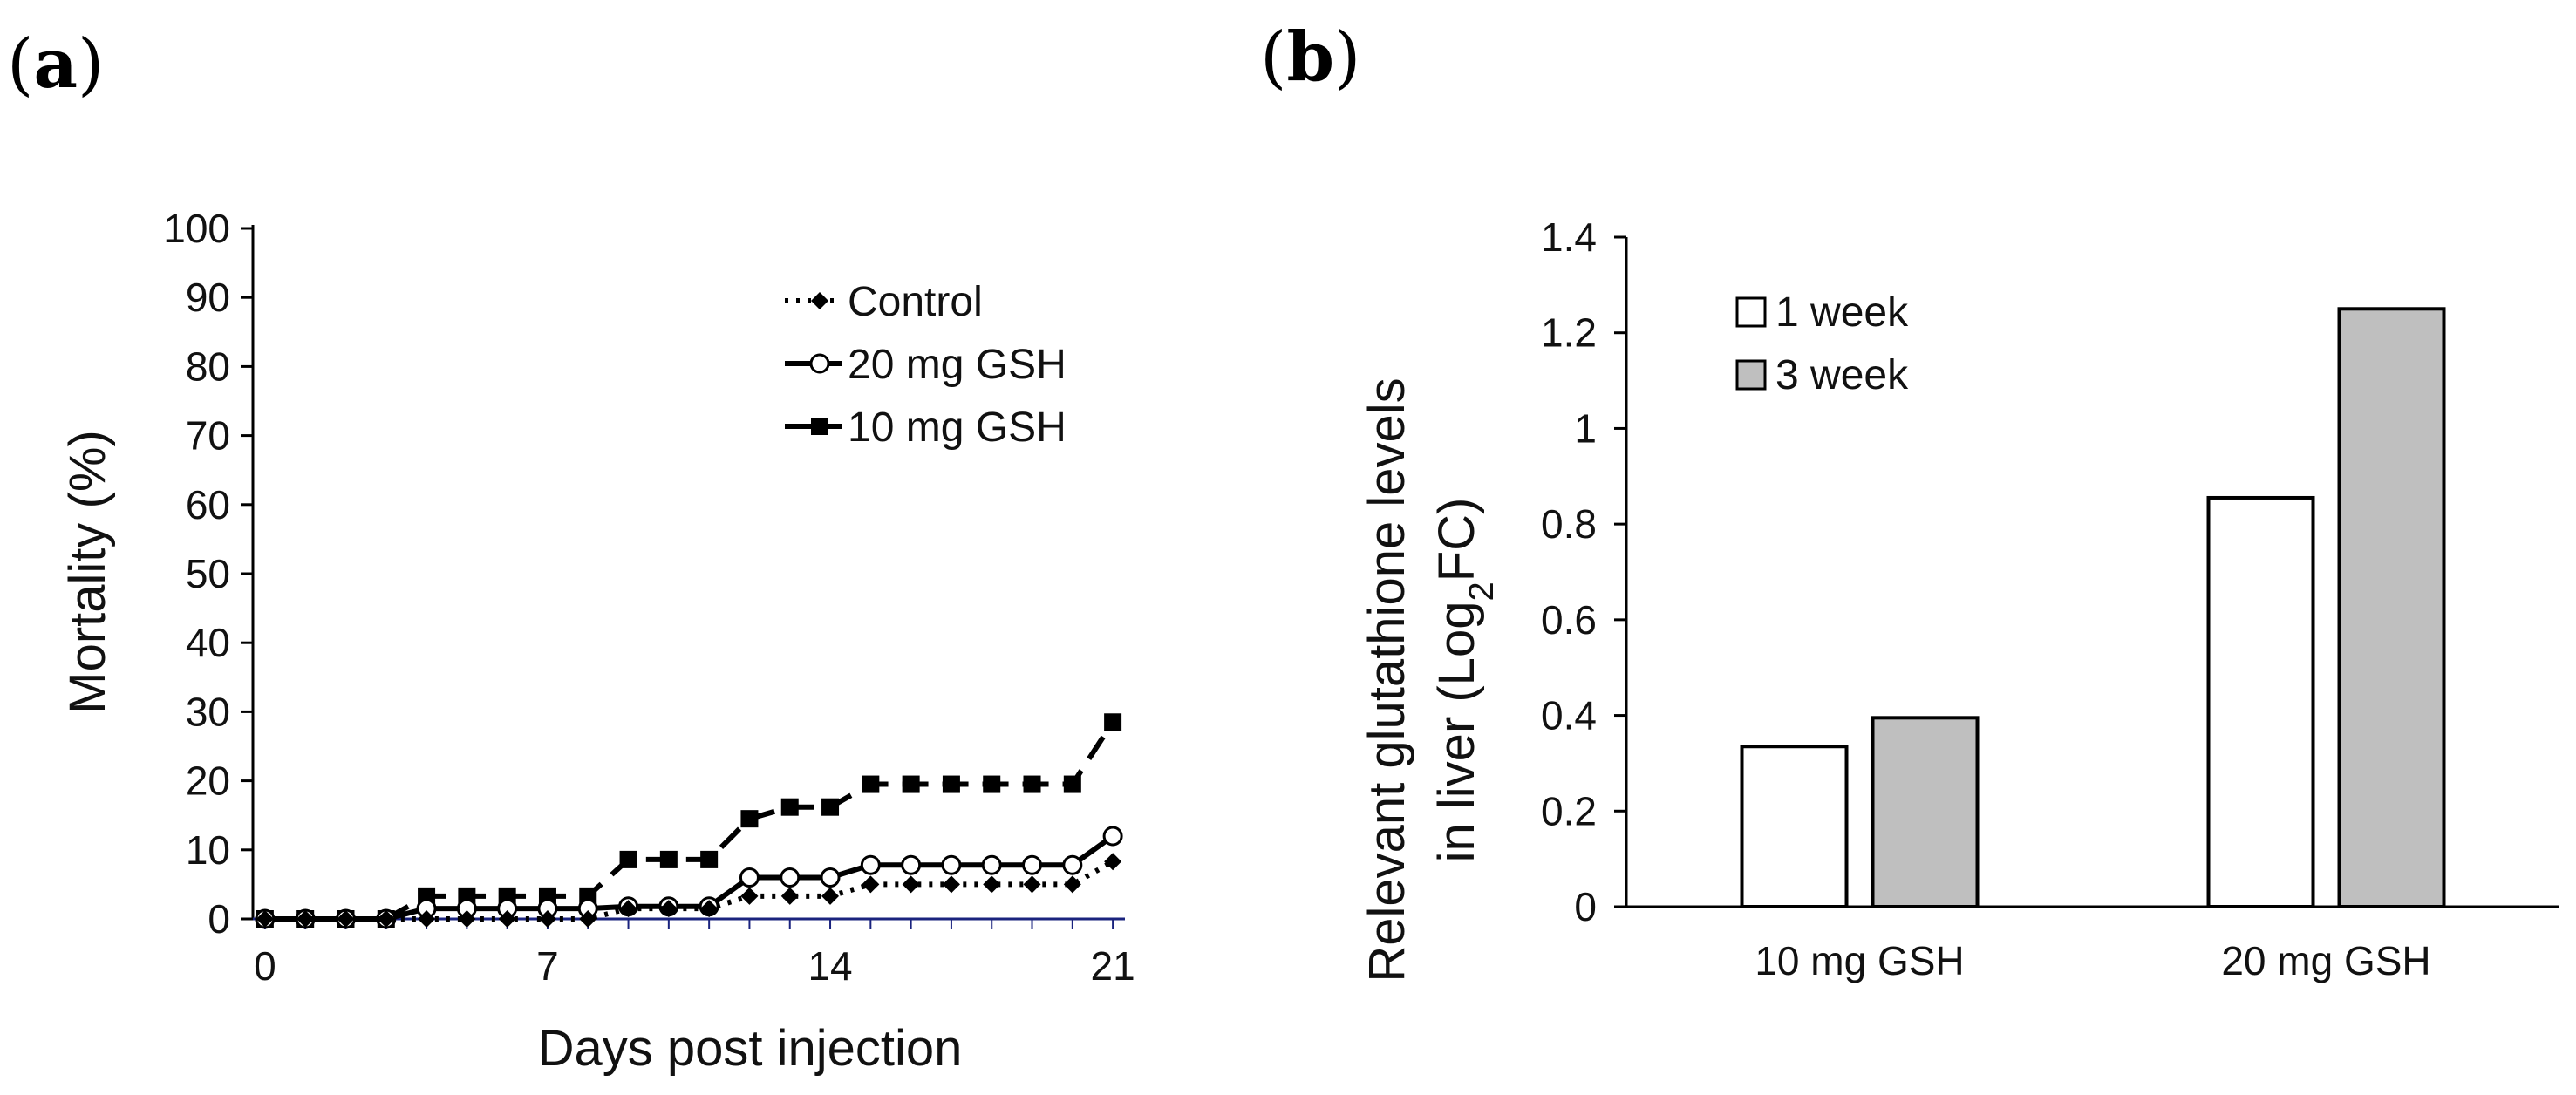 Image resolution: width=2576 pixels, height=1095 pixels. I want to click on legend-label-3-week: 3 week, so click(1842, 375).